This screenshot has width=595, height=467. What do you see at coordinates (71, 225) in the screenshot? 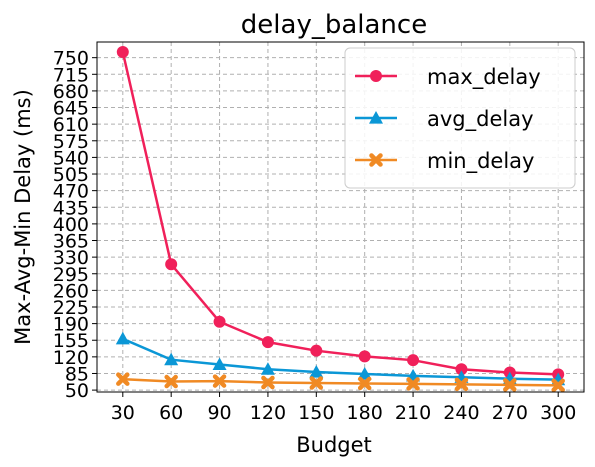
I see `y-tick-label: 400` at bounding box center [71, 225].